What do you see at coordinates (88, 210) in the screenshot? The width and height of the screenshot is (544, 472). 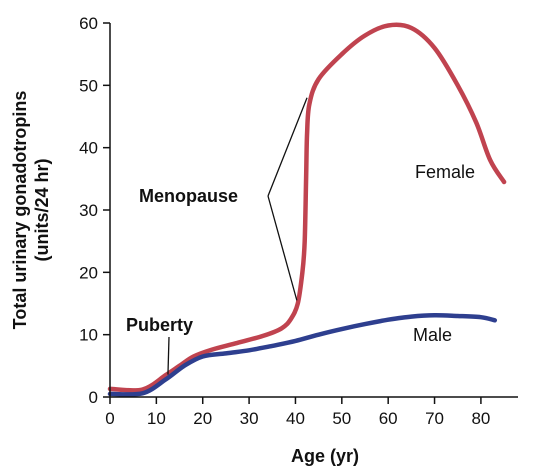 I see `y-tick-label: 30` at bounding box center [88, 210].